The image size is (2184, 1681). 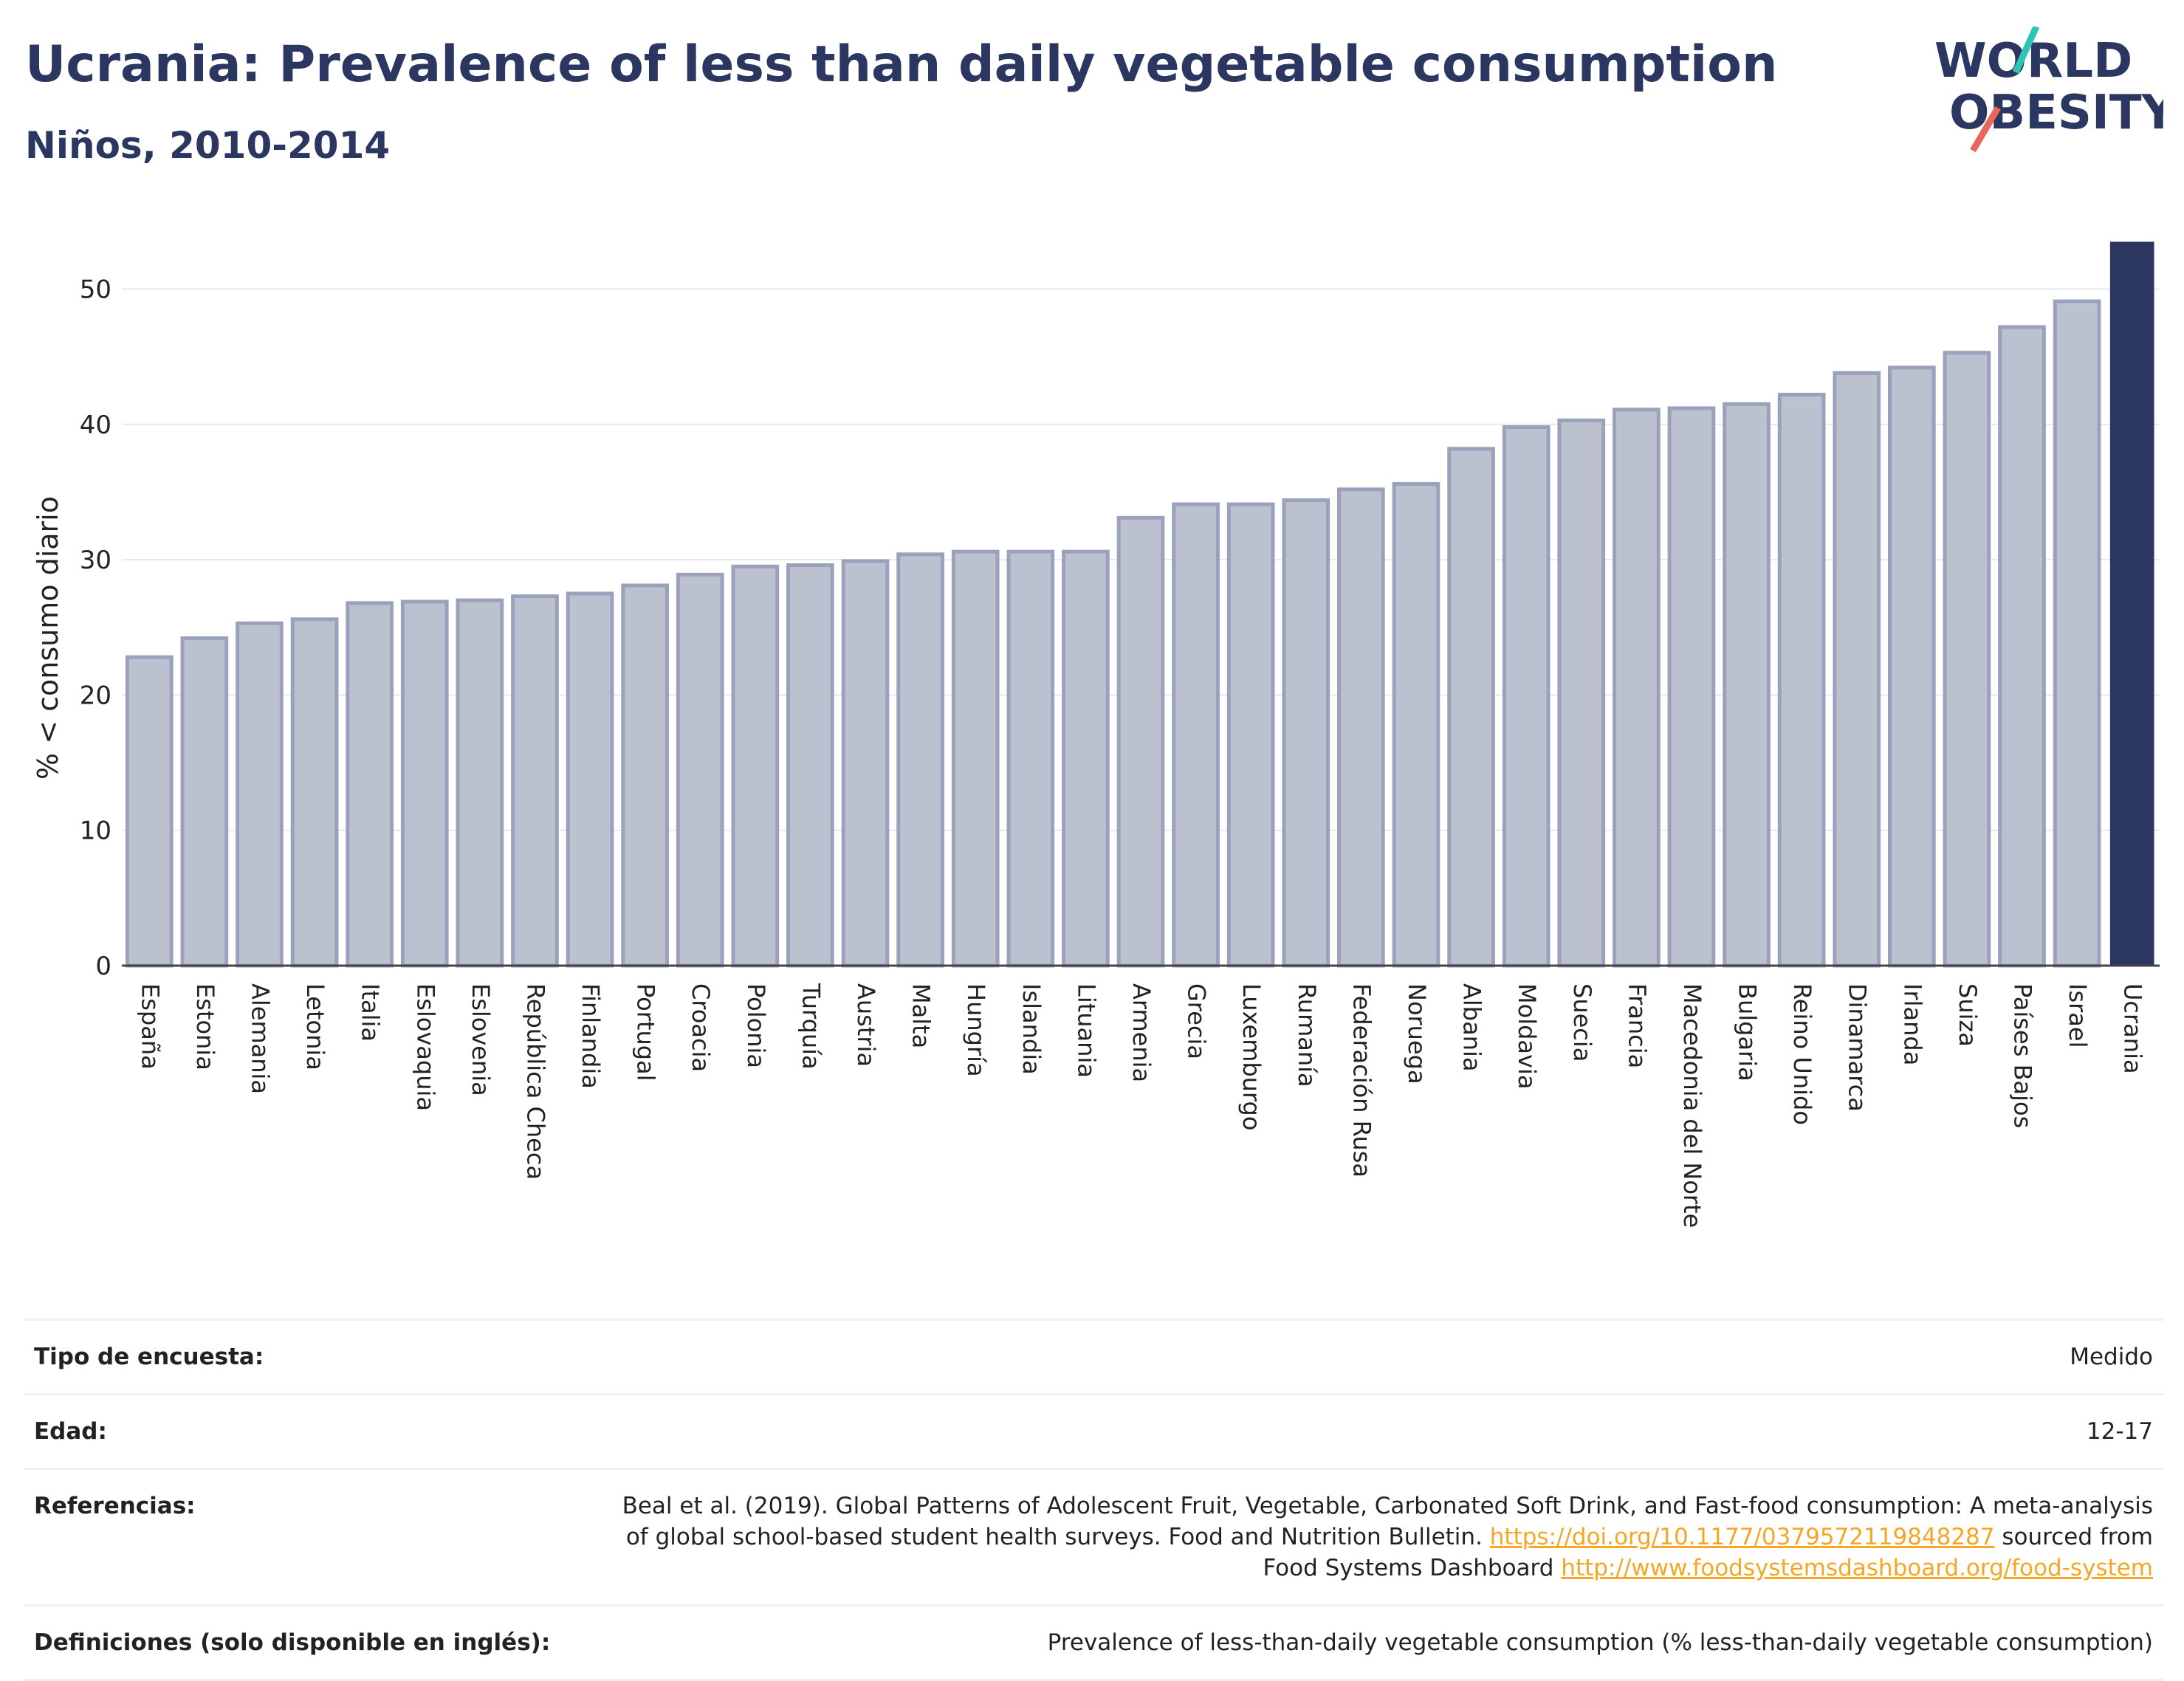 I want to click on info-row-survey-type: Tipo de encuesta: Medido, so click(x=1093, y=1356).